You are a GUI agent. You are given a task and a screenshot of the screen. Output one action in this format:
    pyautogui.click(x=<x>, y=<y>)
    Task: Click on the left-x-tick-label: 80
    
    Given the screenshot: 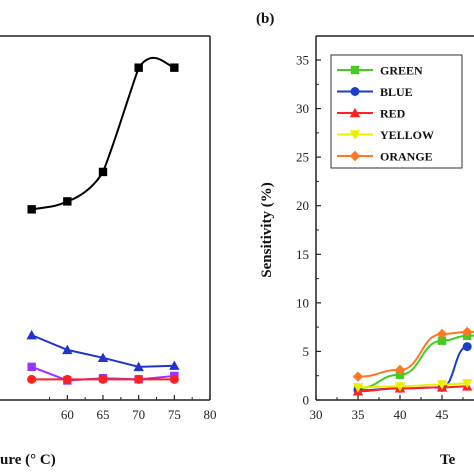 What is the action you would take?
    pyautogui.click(x=210, y=414)
    